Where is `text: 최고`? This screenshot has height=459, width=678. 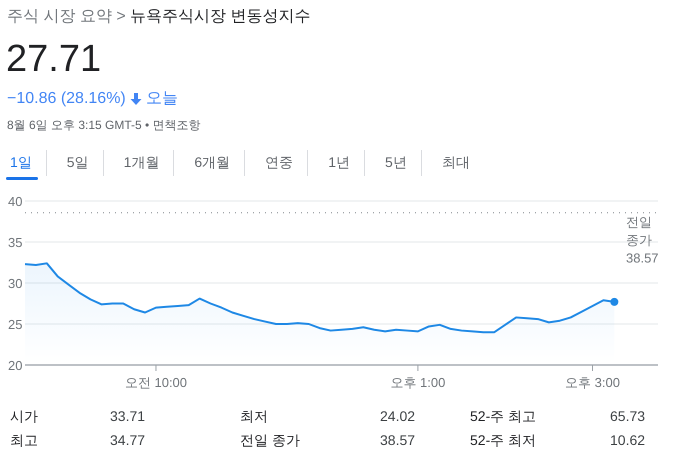
text: 최고 is located at coordinates (24, 441).